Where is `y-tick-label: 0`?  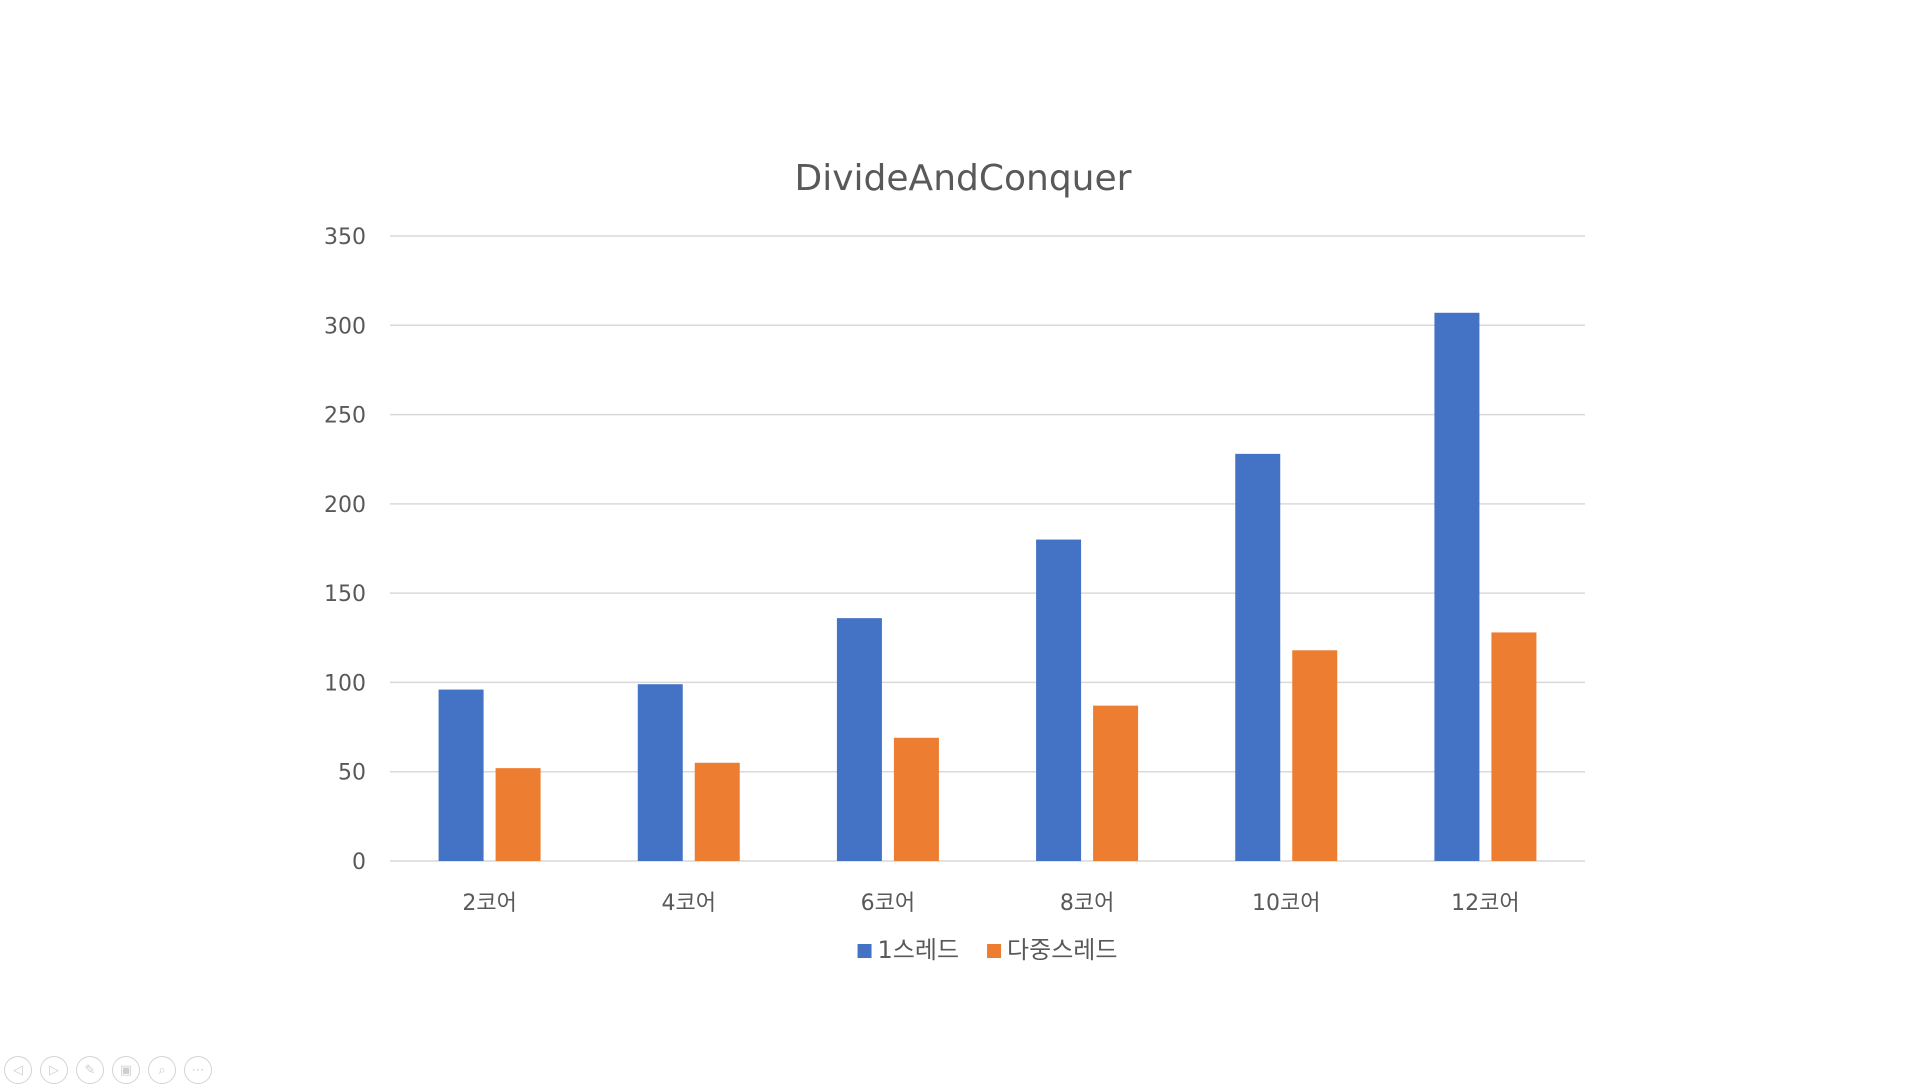 y-tick-label: 0 is located at coordinates (359, 862).